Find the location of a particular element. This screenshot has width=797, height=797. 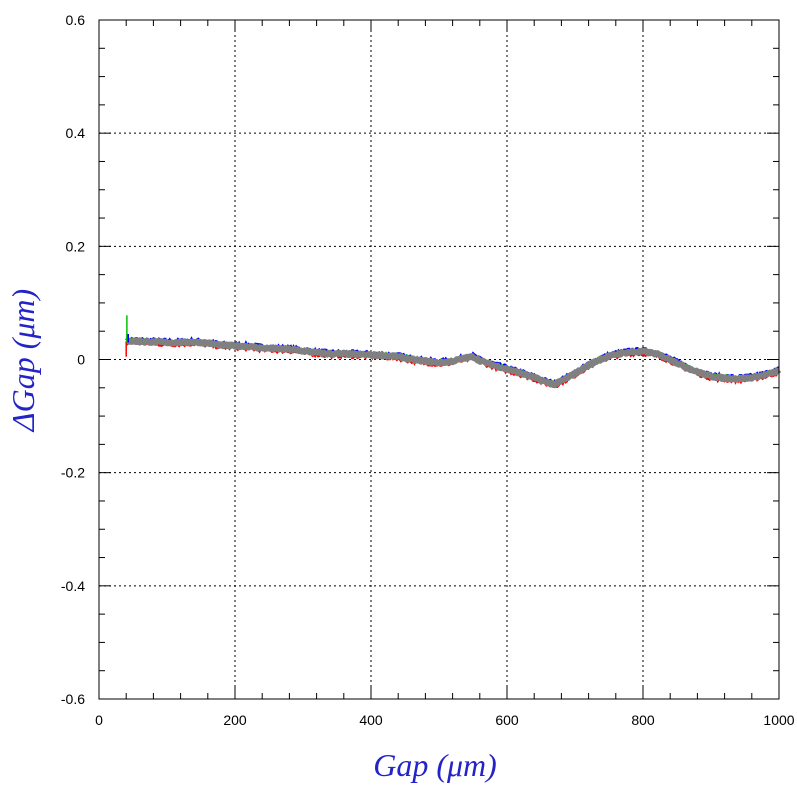

series-line-grey is located at coordinates (453, 363).